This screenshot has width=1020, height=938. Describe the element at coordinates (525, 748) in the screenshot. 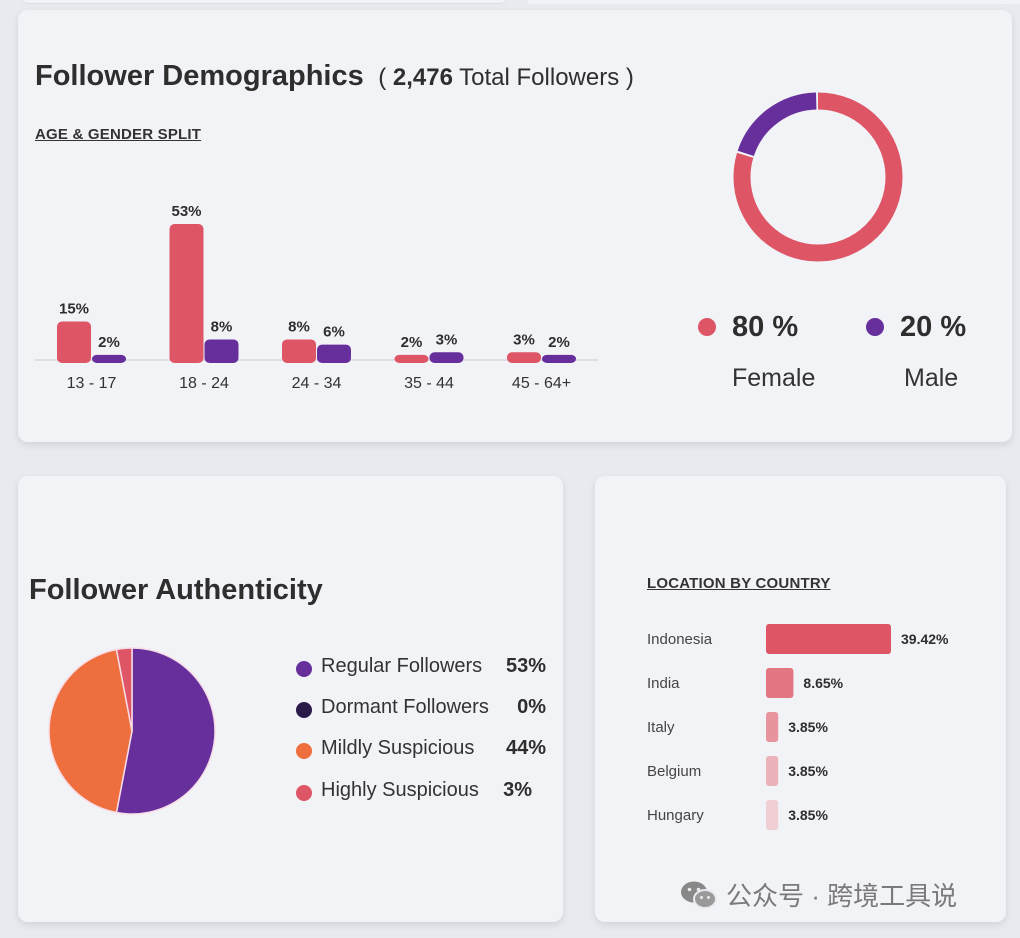

I see `mild-percent: 44%` at that location.